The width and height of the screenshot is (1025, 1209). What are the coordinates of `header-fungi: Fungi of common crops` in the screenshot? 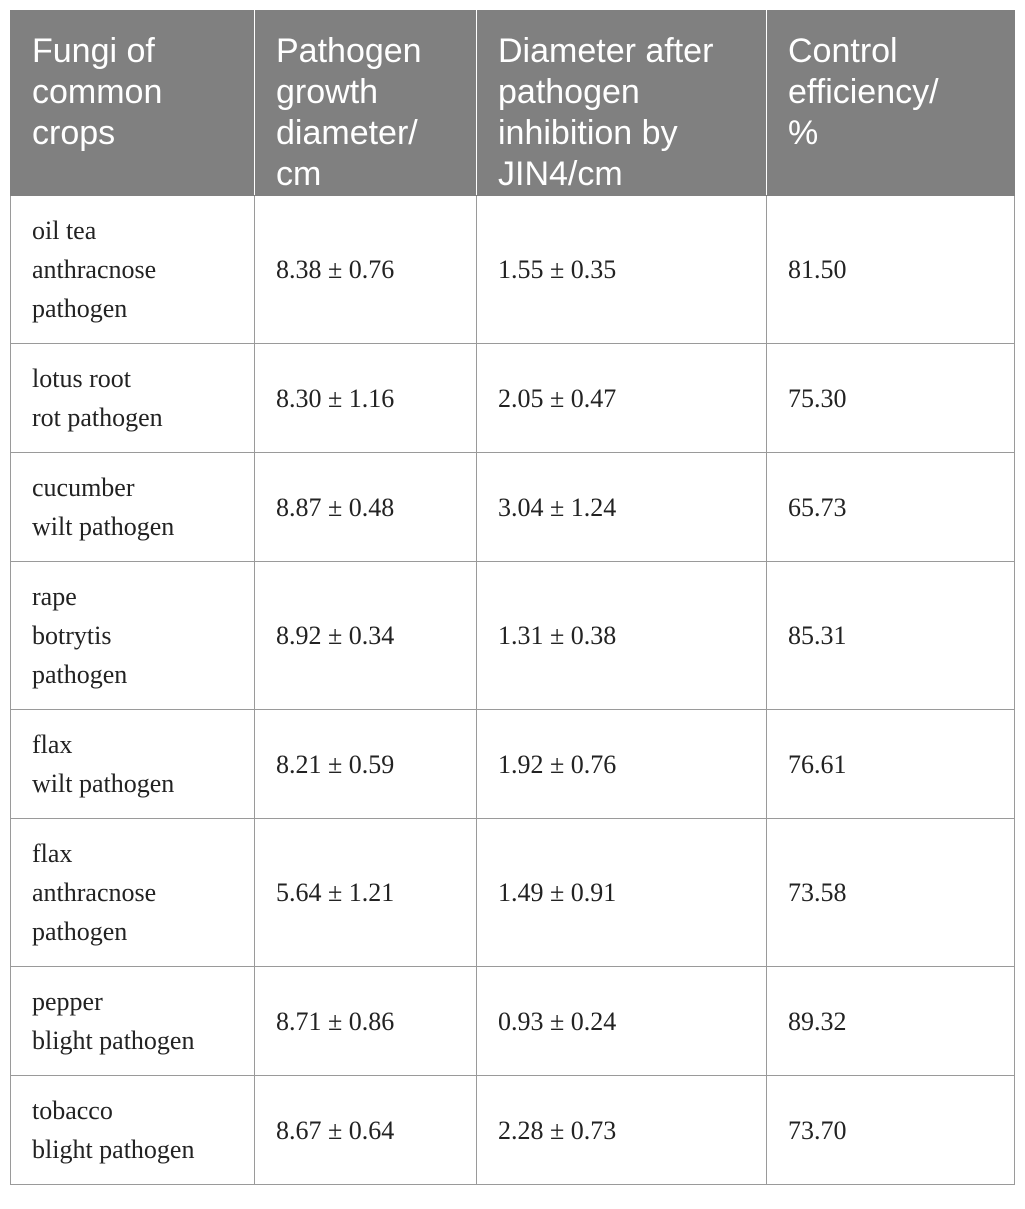 It's located at (132, 103).